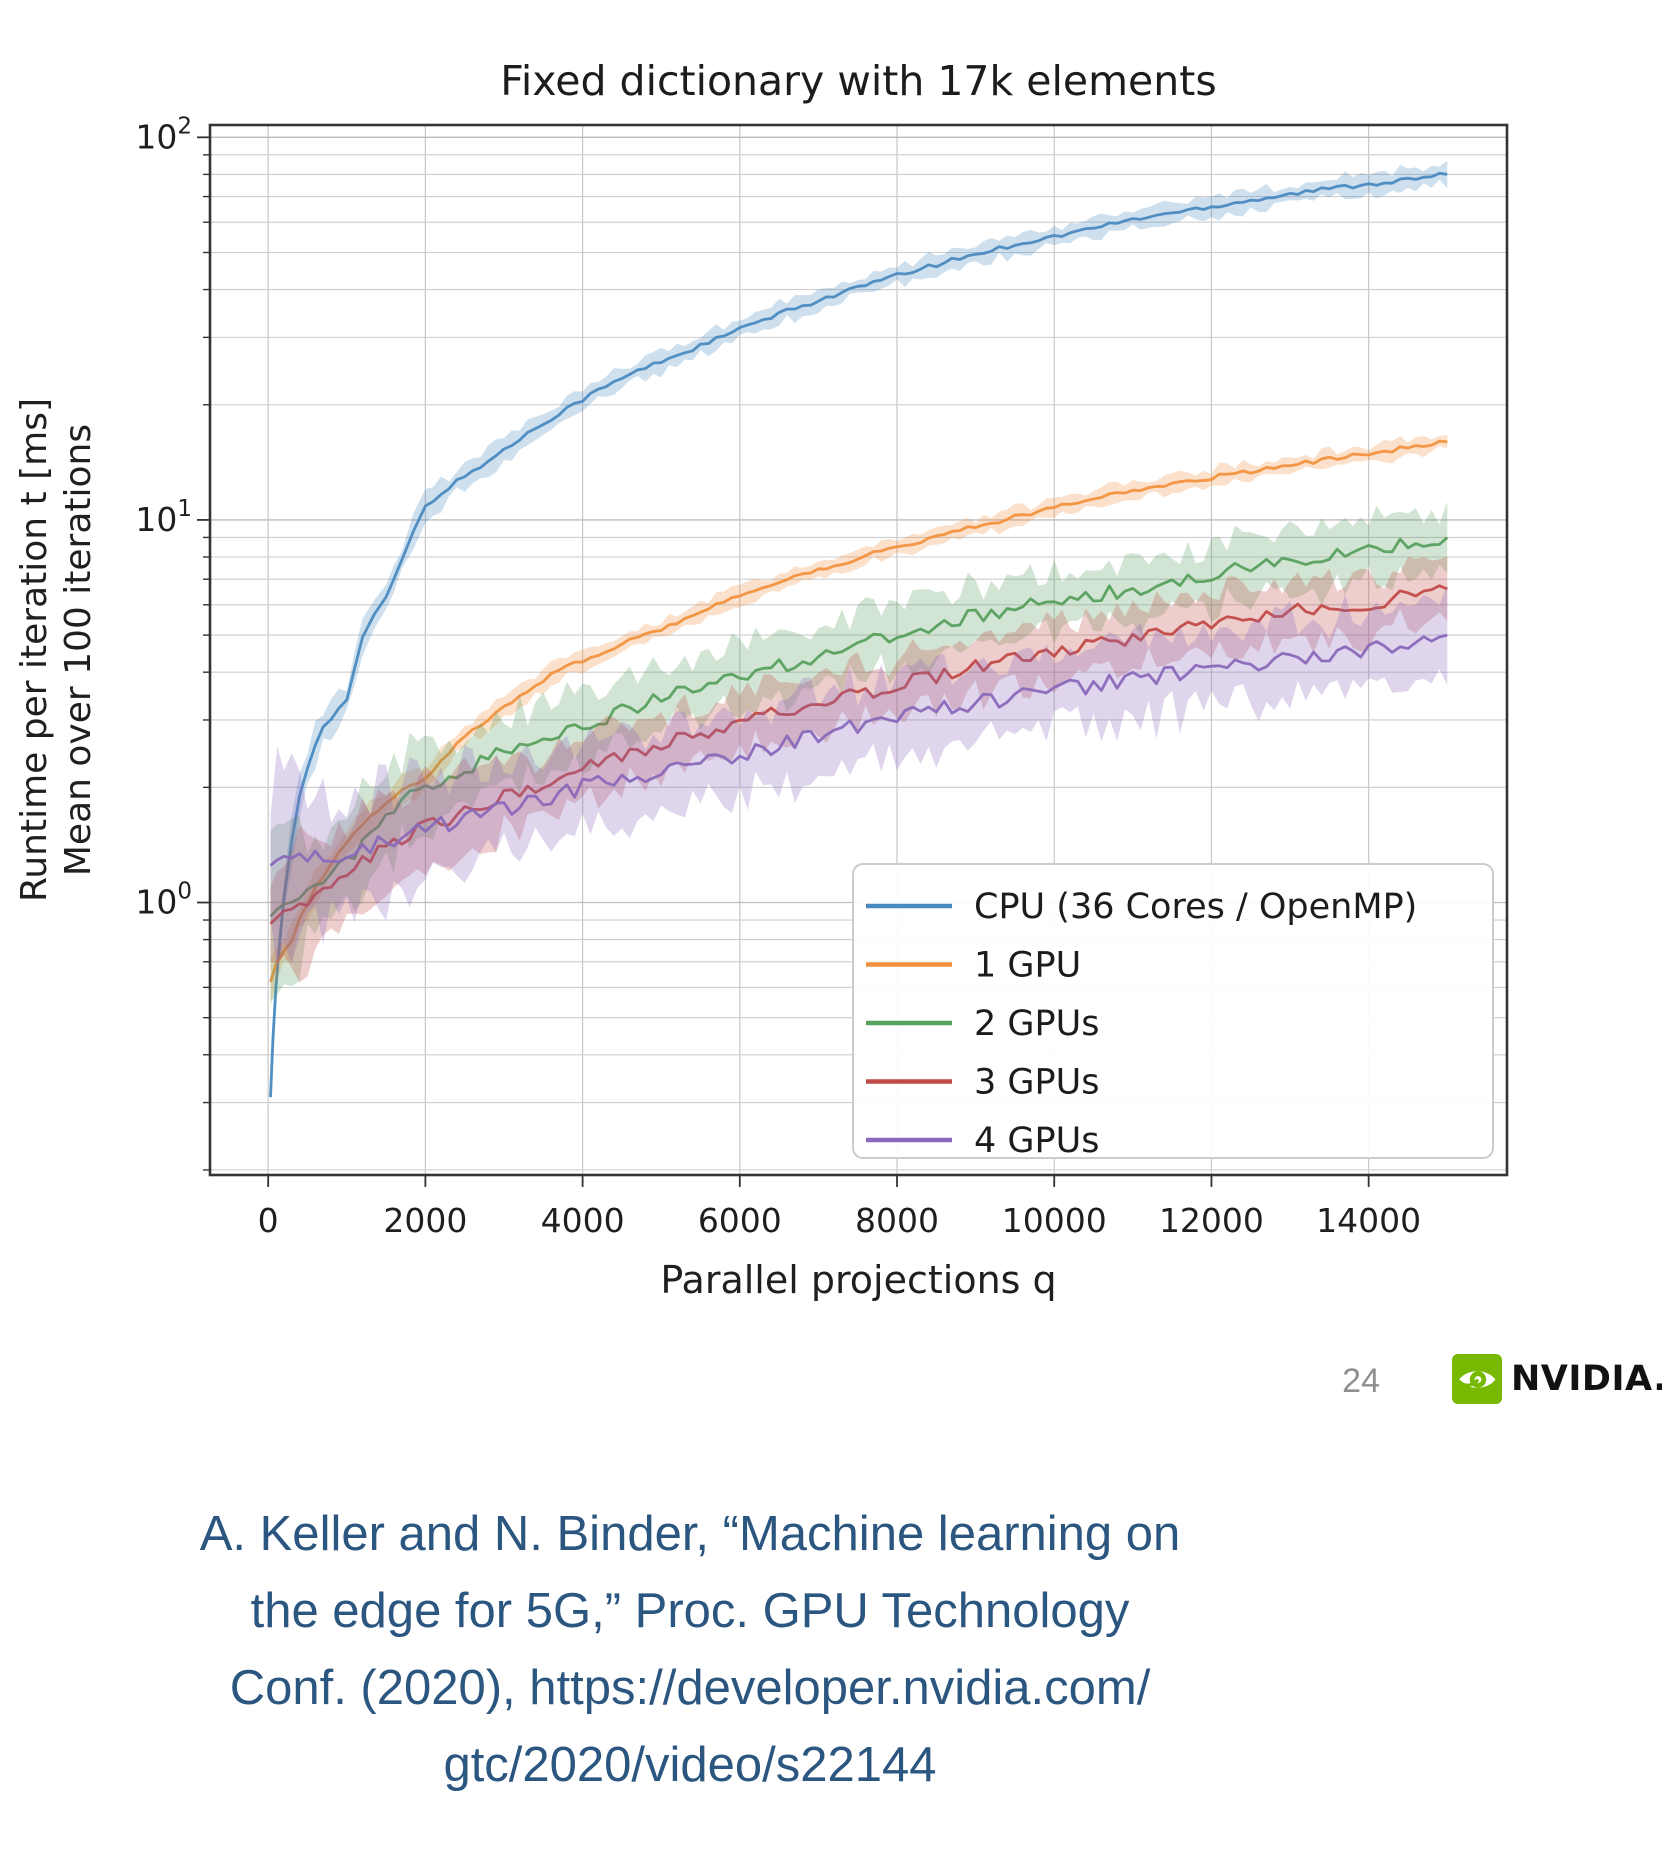 This screenshot has width=1662, height=1866. What do you see at coordinates (425, 1220) in the screenshot?
I see `x-tick-label: 2000` at bounding box center [425, 1220].